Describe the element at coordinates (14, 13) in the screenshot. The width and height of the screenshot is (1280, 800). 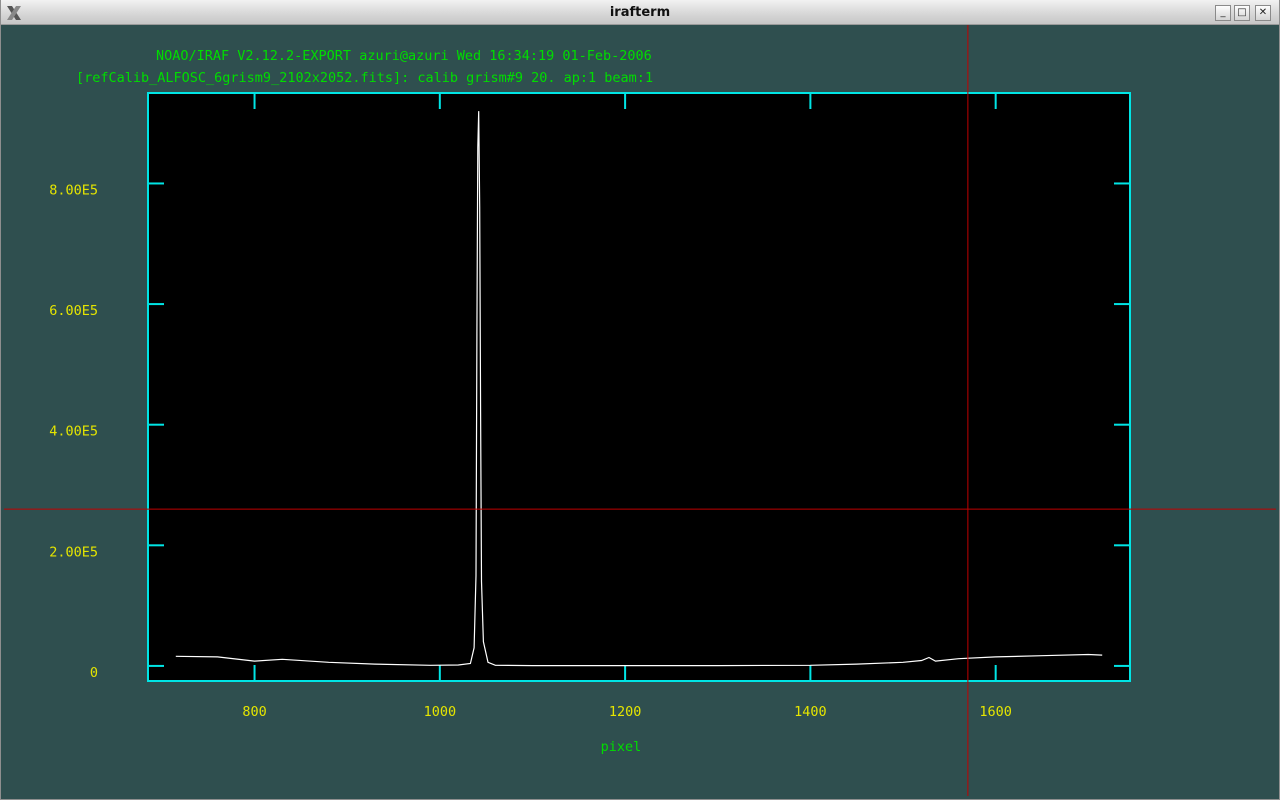
I see `x-logo-icon` at that location.